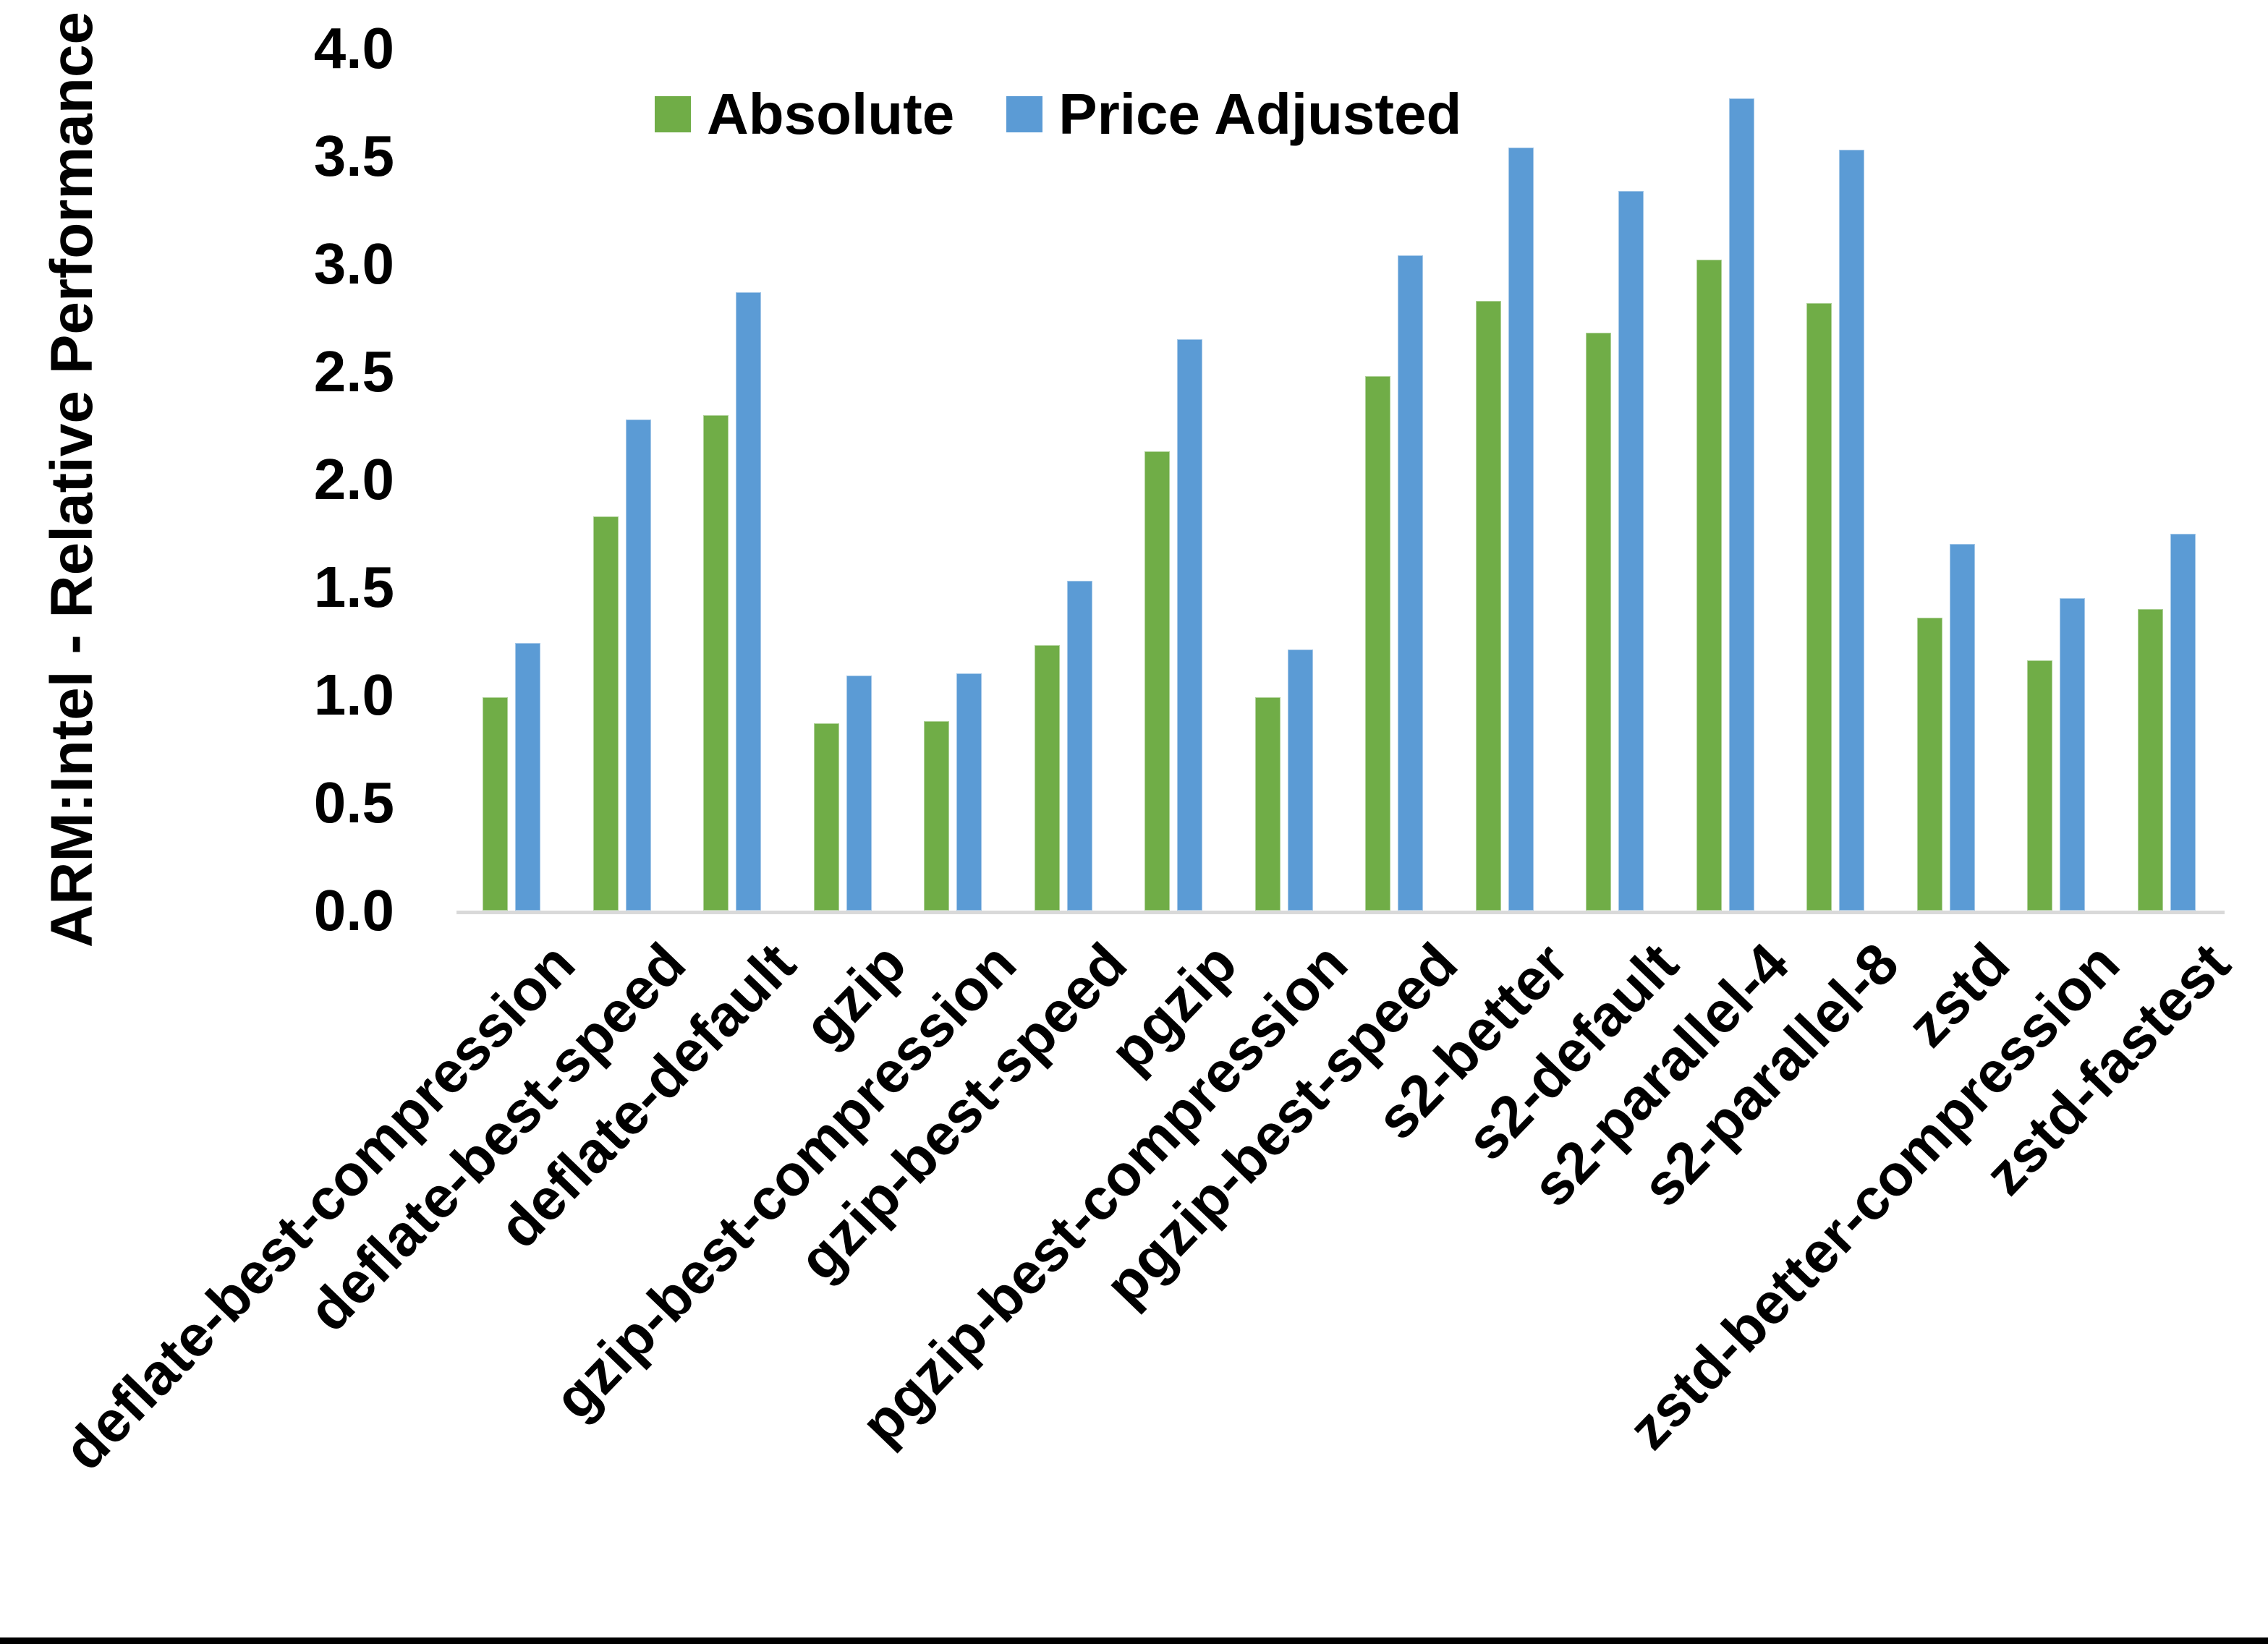  I want to click on legend-swatch-absolute, so click(673, 114).